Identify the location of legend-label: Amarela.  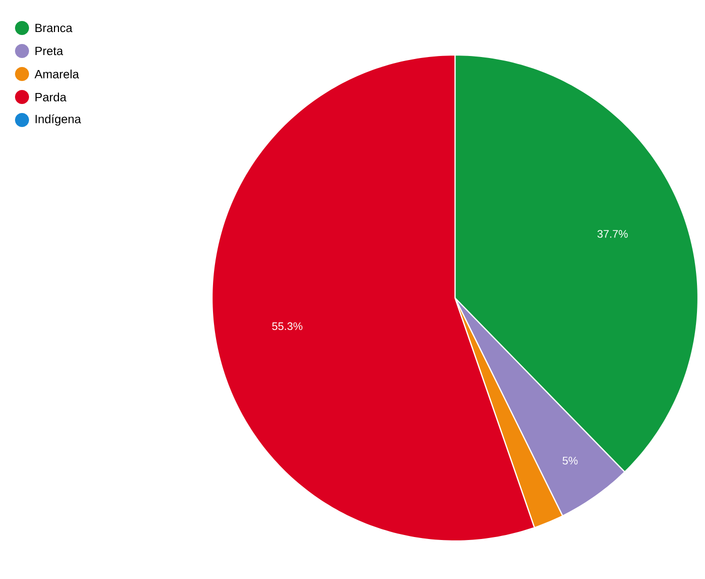
(57, 74).